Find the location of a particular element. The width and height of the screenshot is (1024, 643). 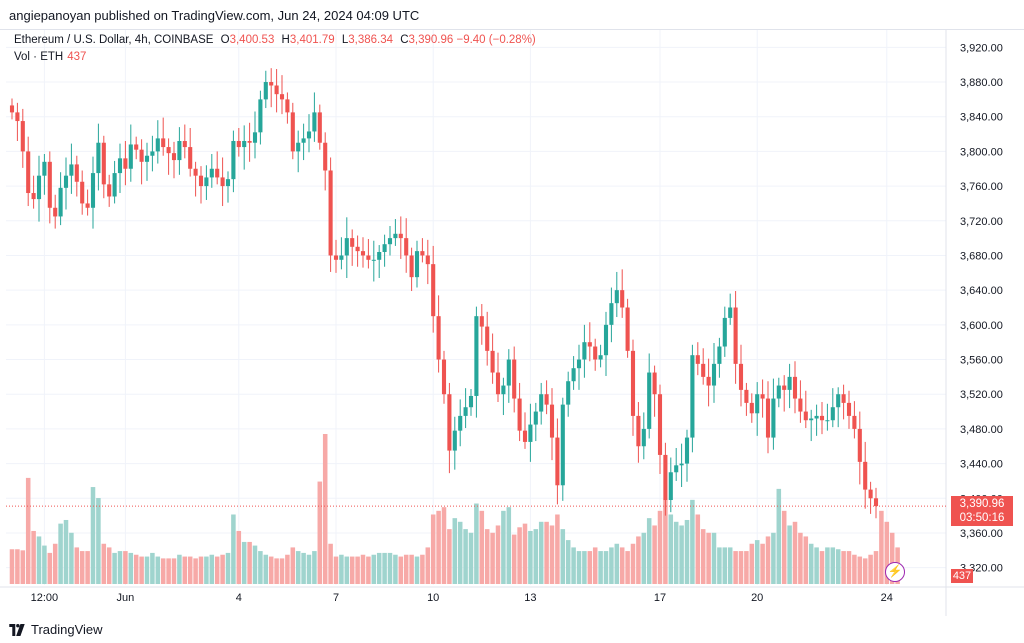

x-tick-label: 4 is located at coordinates (239, 598).